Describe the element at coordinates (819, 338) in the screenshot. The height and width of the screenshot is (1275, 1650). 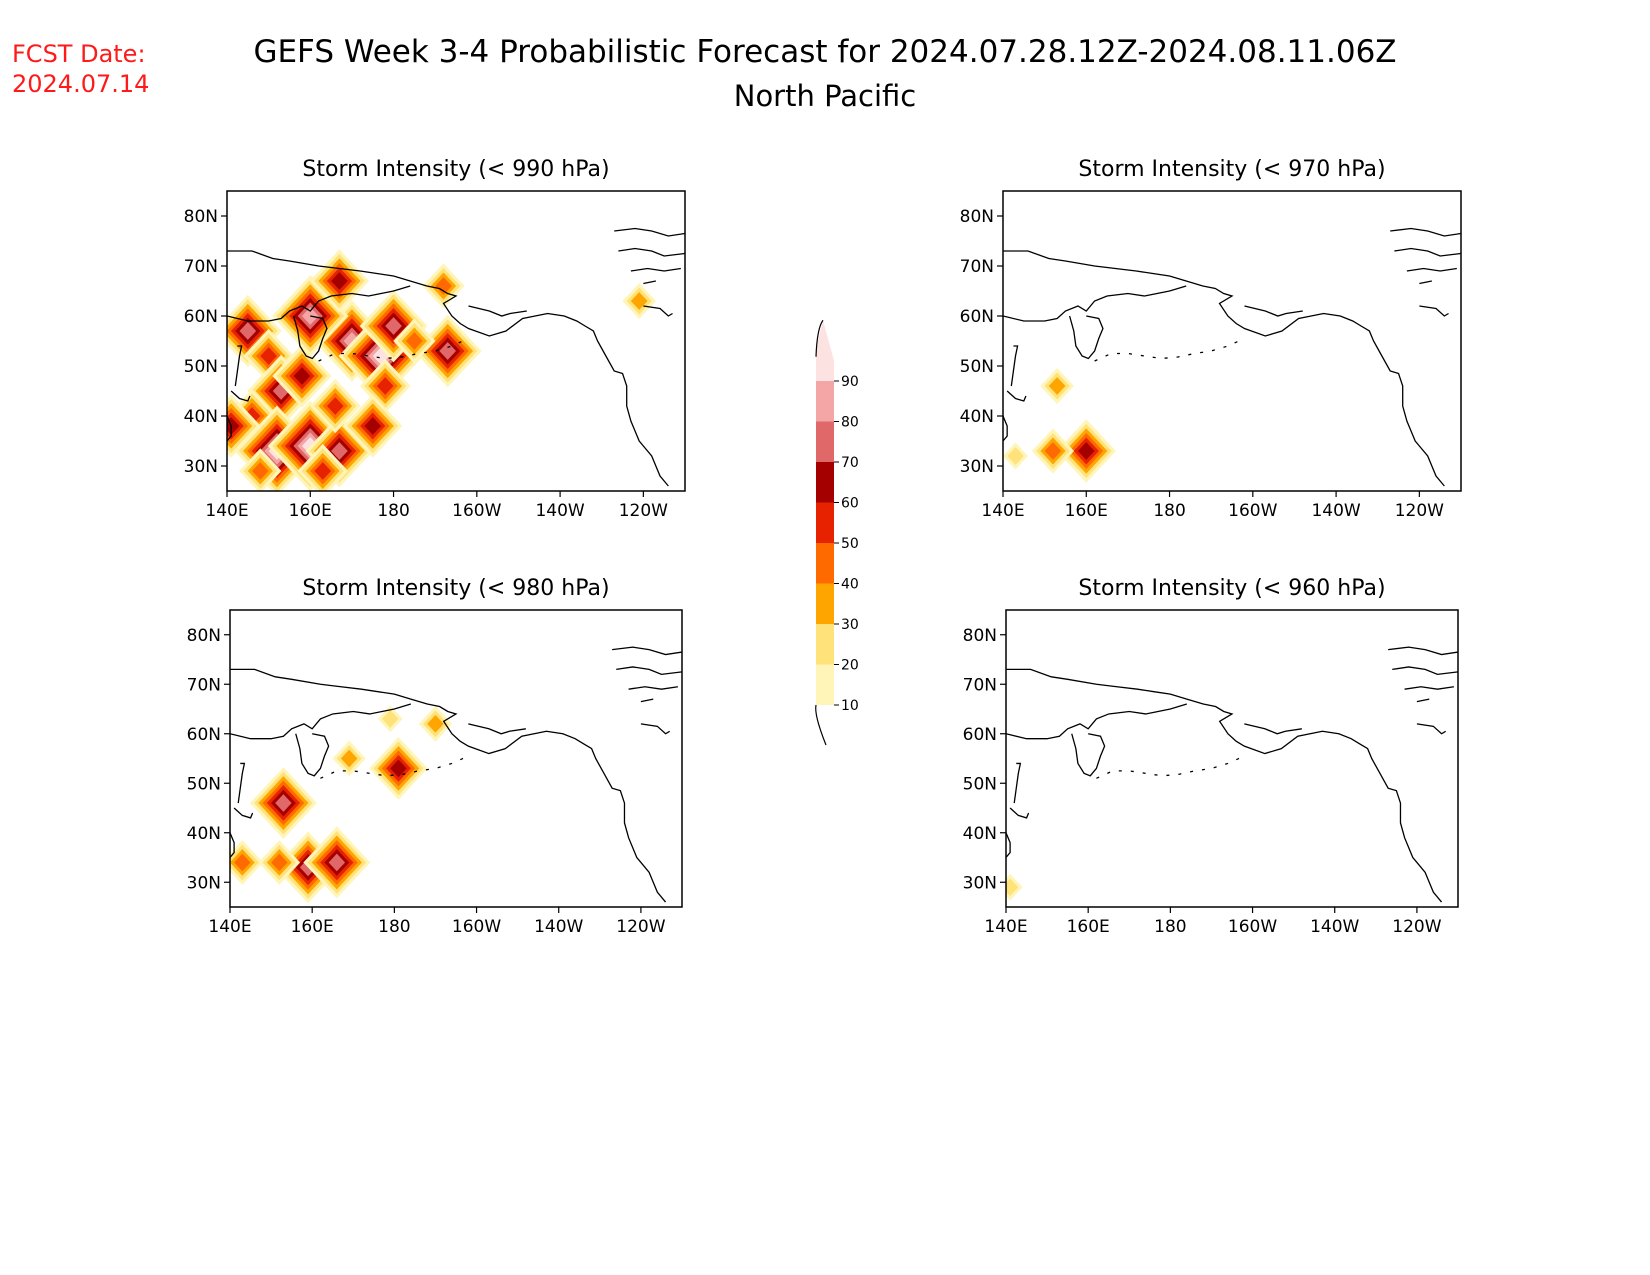
I see `colorbar-top-arrow` at that location.